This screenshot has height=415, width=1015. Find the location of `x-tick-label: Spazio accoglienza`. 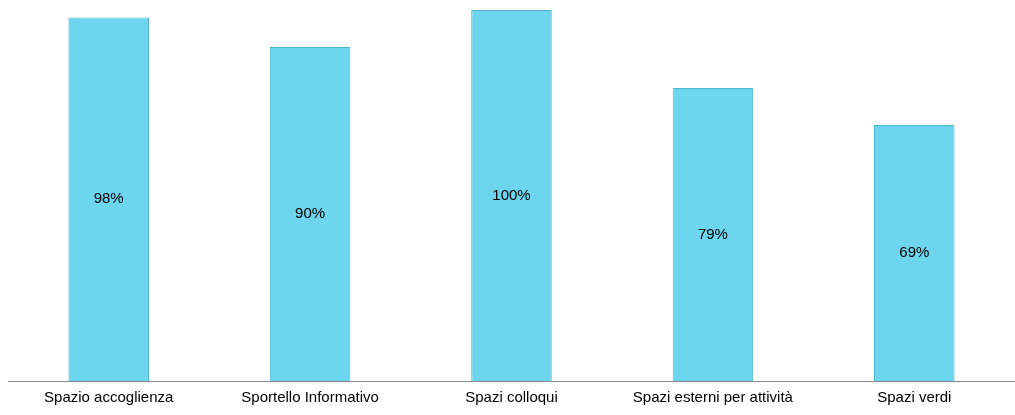

x-tick-label: Spazio accoglienza is located at coordinates (109, 397).